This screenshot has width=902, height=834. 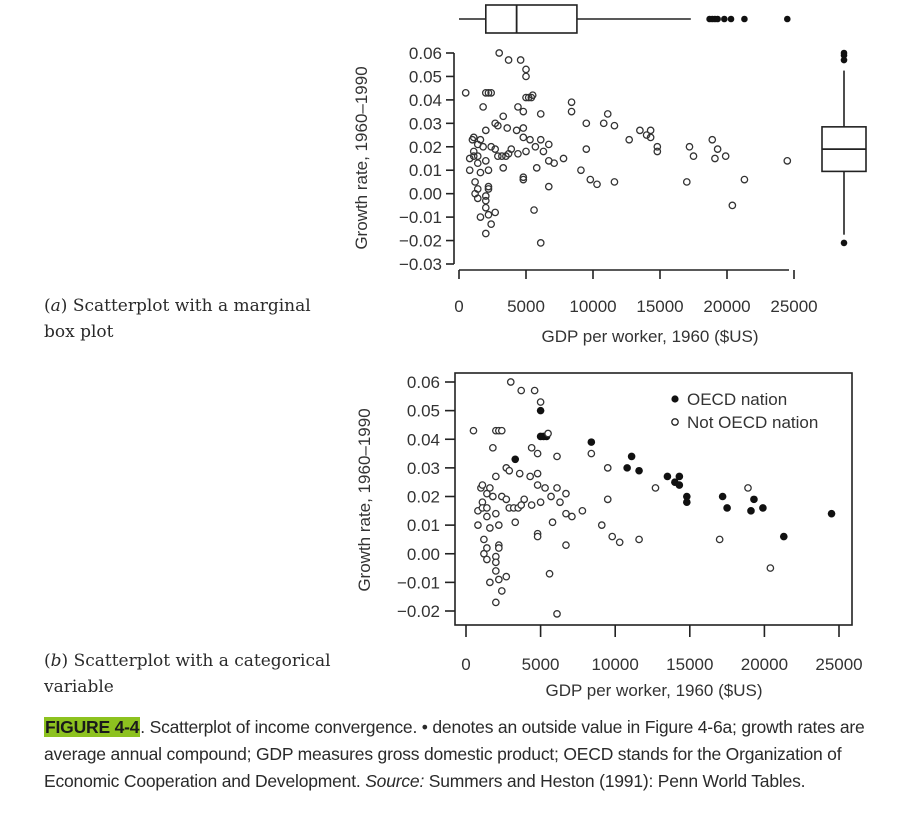 I want to click on legend-marker-not-oecd, so click(x=675, y=422).